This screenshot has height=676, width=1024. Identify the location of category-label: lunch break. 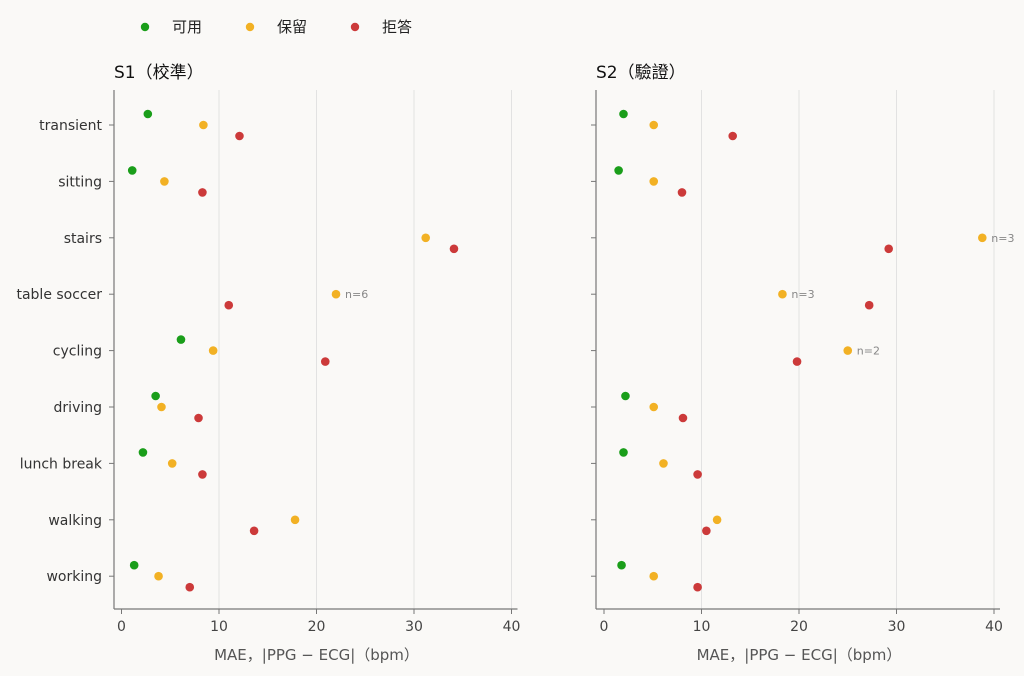
(61, 464).